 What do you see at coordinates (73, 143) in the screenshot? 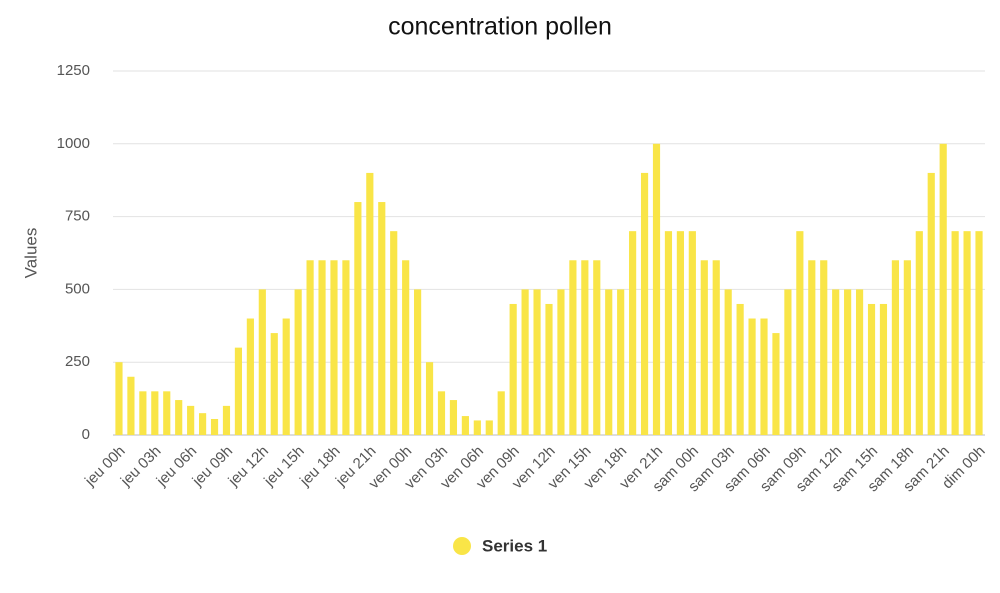
I see `y-tick-label: 1000` at bounding box center [73, 143].